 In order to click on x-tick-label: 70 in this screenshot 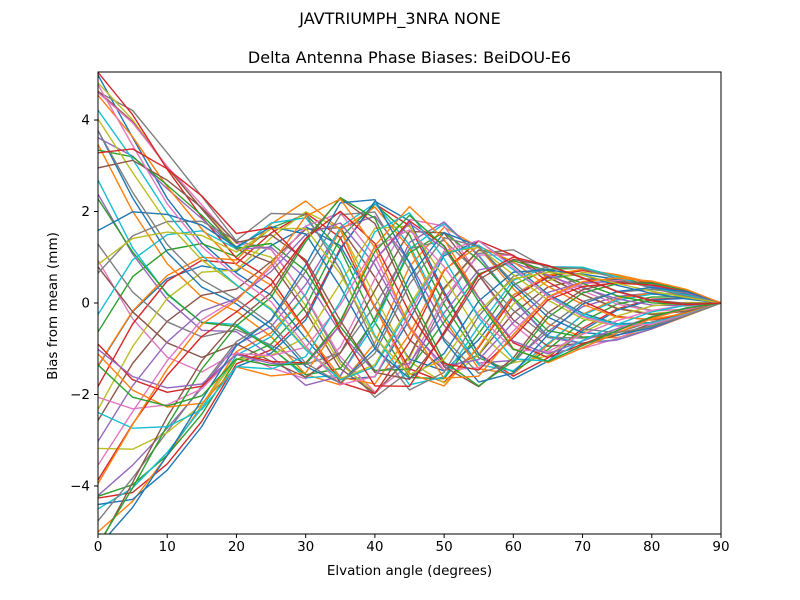, I will do `click(582, 547)`.